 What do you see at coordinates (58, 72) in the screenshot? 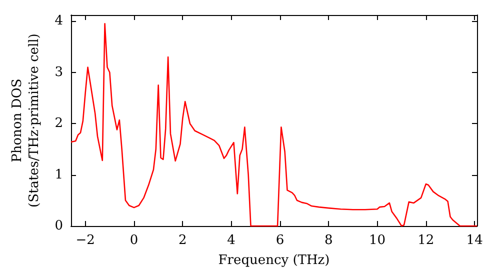
I see `y-tick-label: 3` at bounding box center [58, 72].